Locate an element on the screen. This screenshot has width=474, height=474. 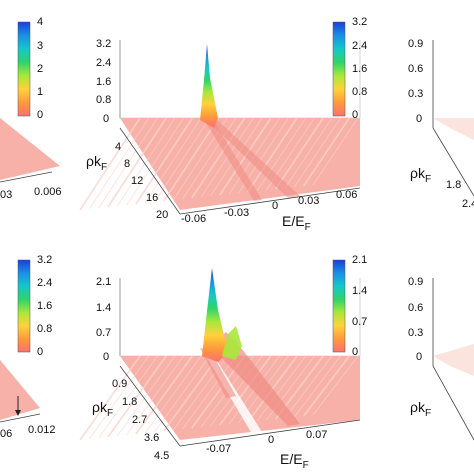
y-tick-label: 4 is located at coordinates (118, 147).